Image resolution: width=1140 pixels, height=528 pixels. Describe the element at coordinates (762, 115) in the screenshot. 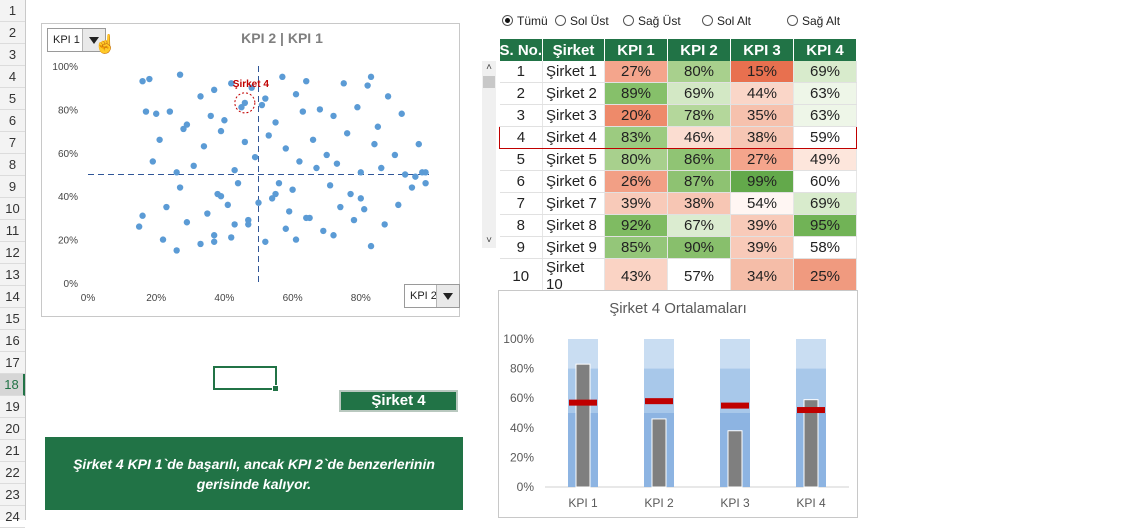

I see `kpi-cell: 35%` at that location.